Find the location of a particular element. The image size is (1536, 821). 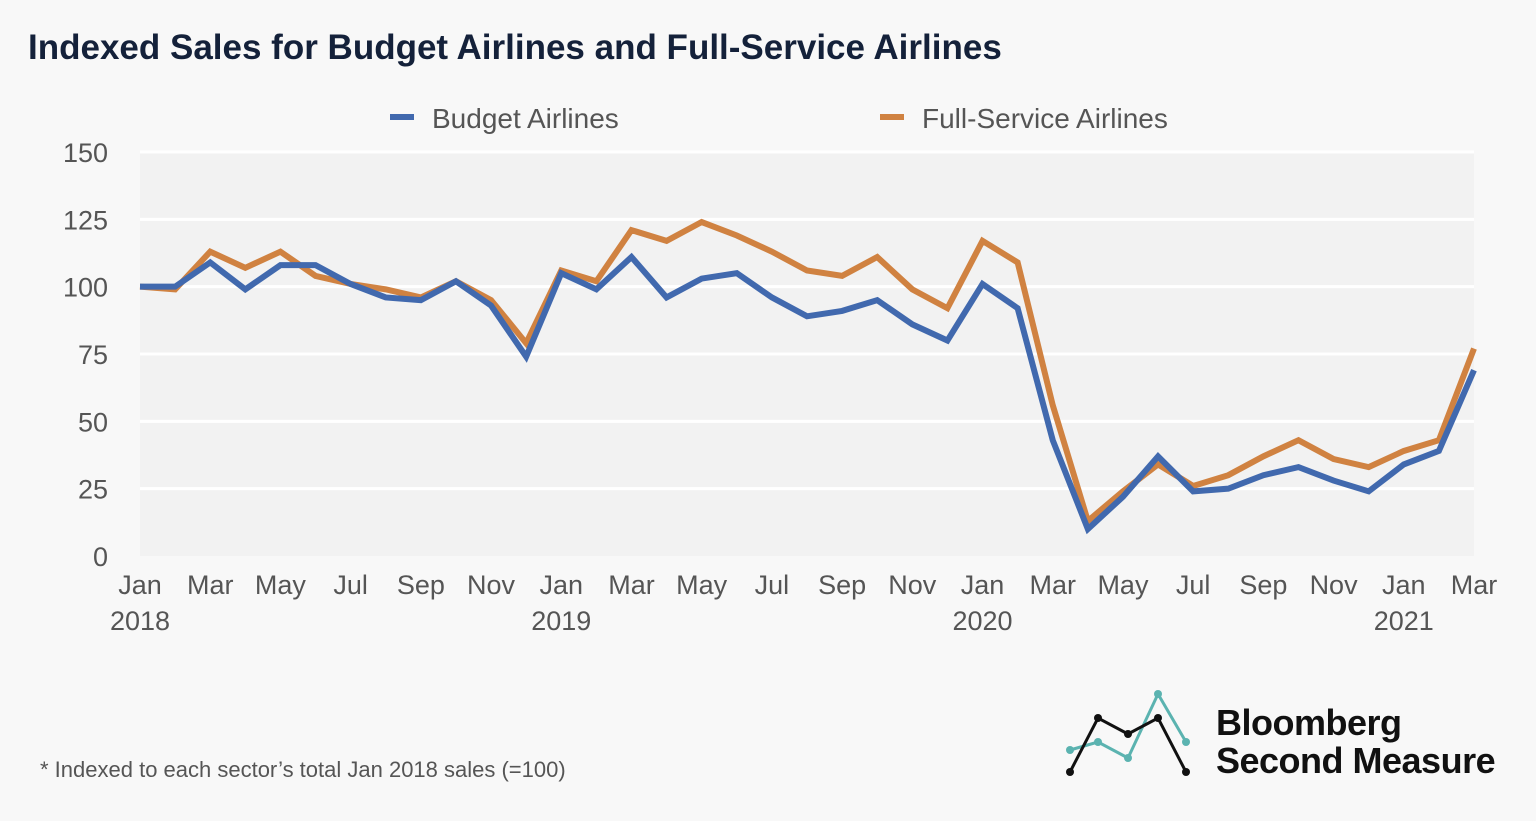

x-tick-year-label: 2020 is located at coordinates (982, 621).